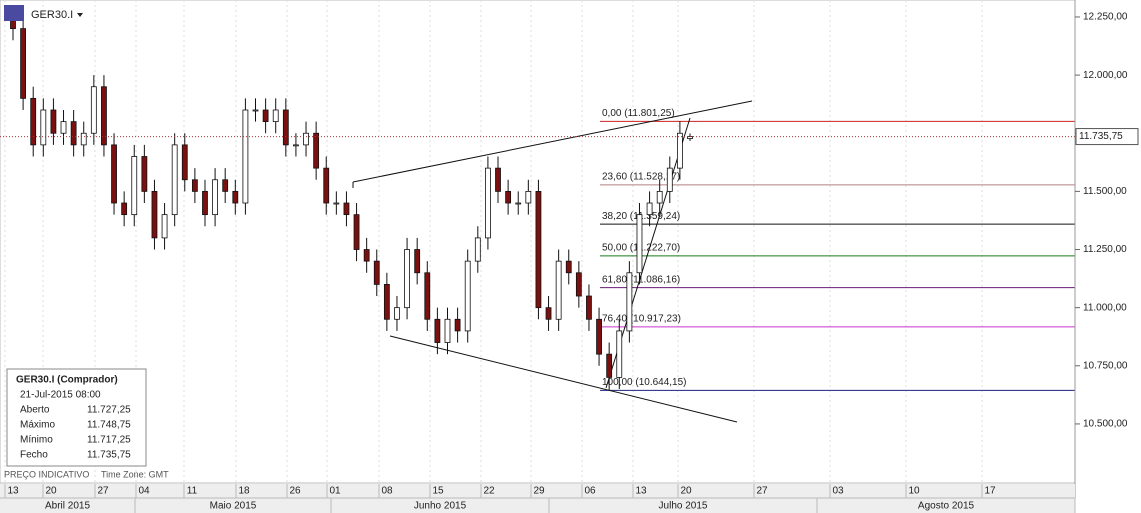  Describe the element at coordinates (335, 491) in the screenshot. I see `x-tick-label: 01` at that location.